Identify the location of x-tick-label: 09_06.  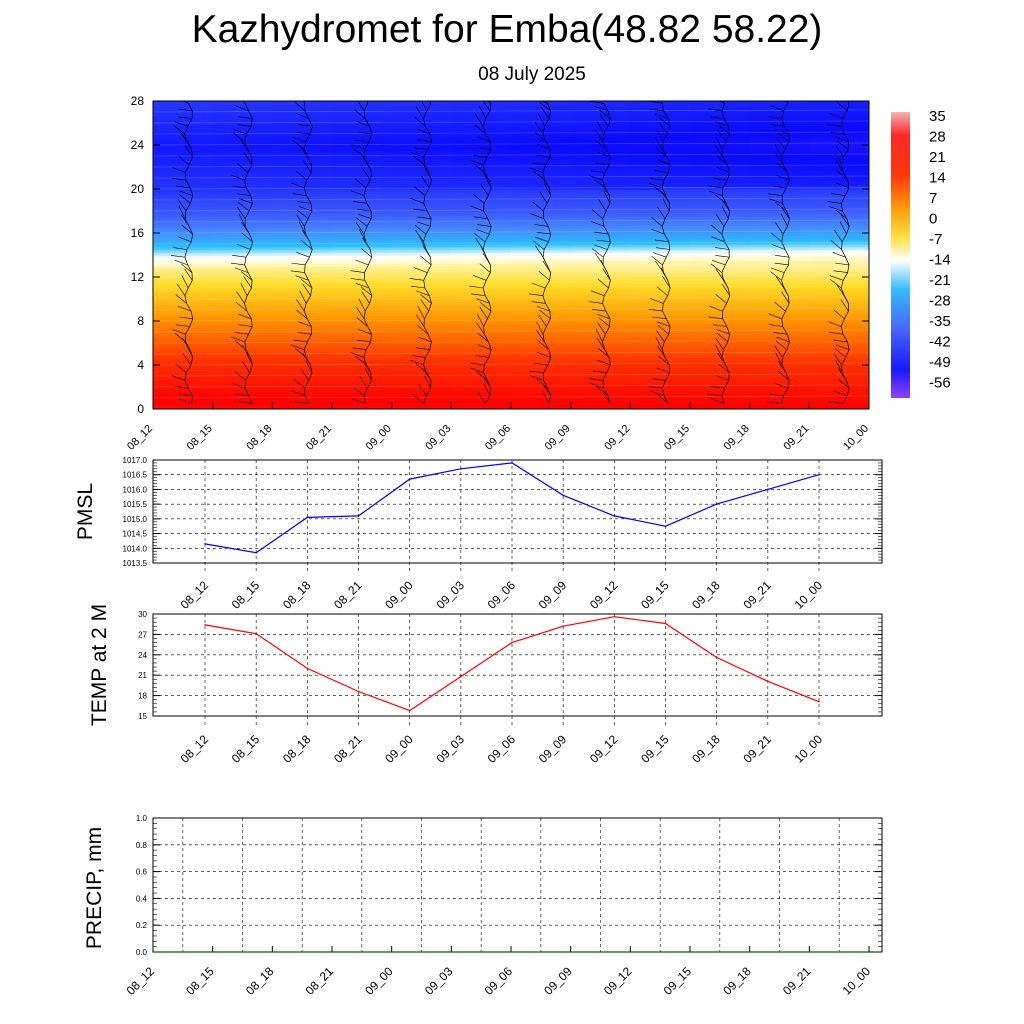
(499, 981).